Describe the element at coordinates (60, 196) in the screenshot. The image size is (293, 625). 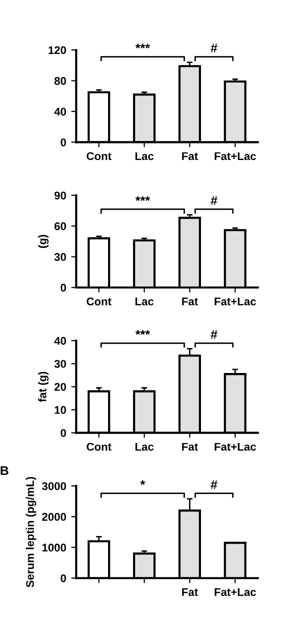
I see `y-tick-label: 90` at that location.